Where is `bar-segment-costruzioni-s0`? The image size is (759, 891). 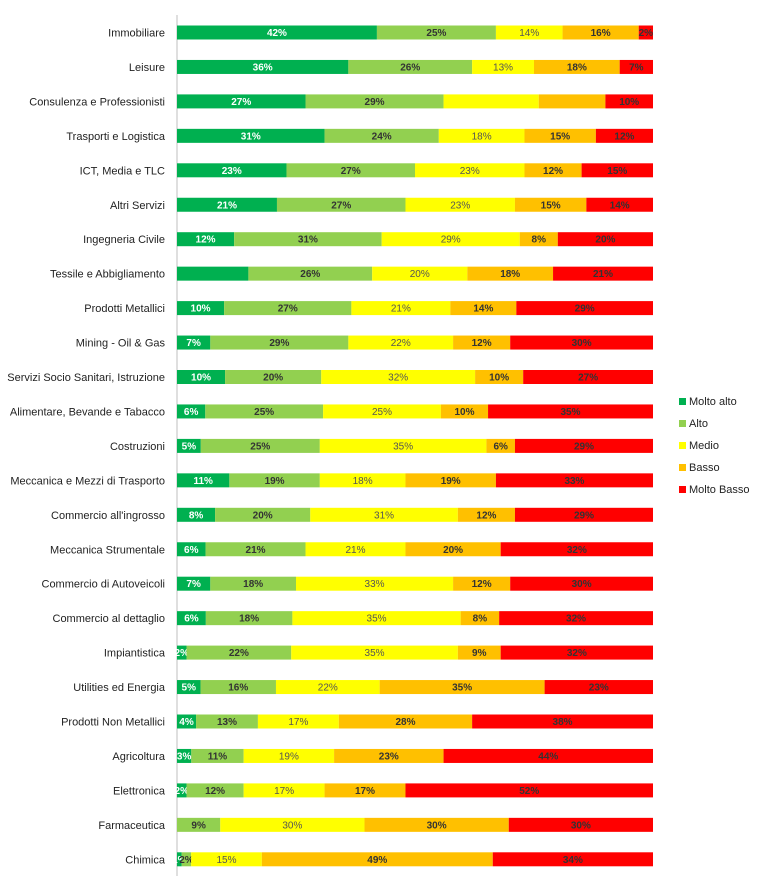
bar-segment-costruzioni-s0 is located at coordinates (189, 445).